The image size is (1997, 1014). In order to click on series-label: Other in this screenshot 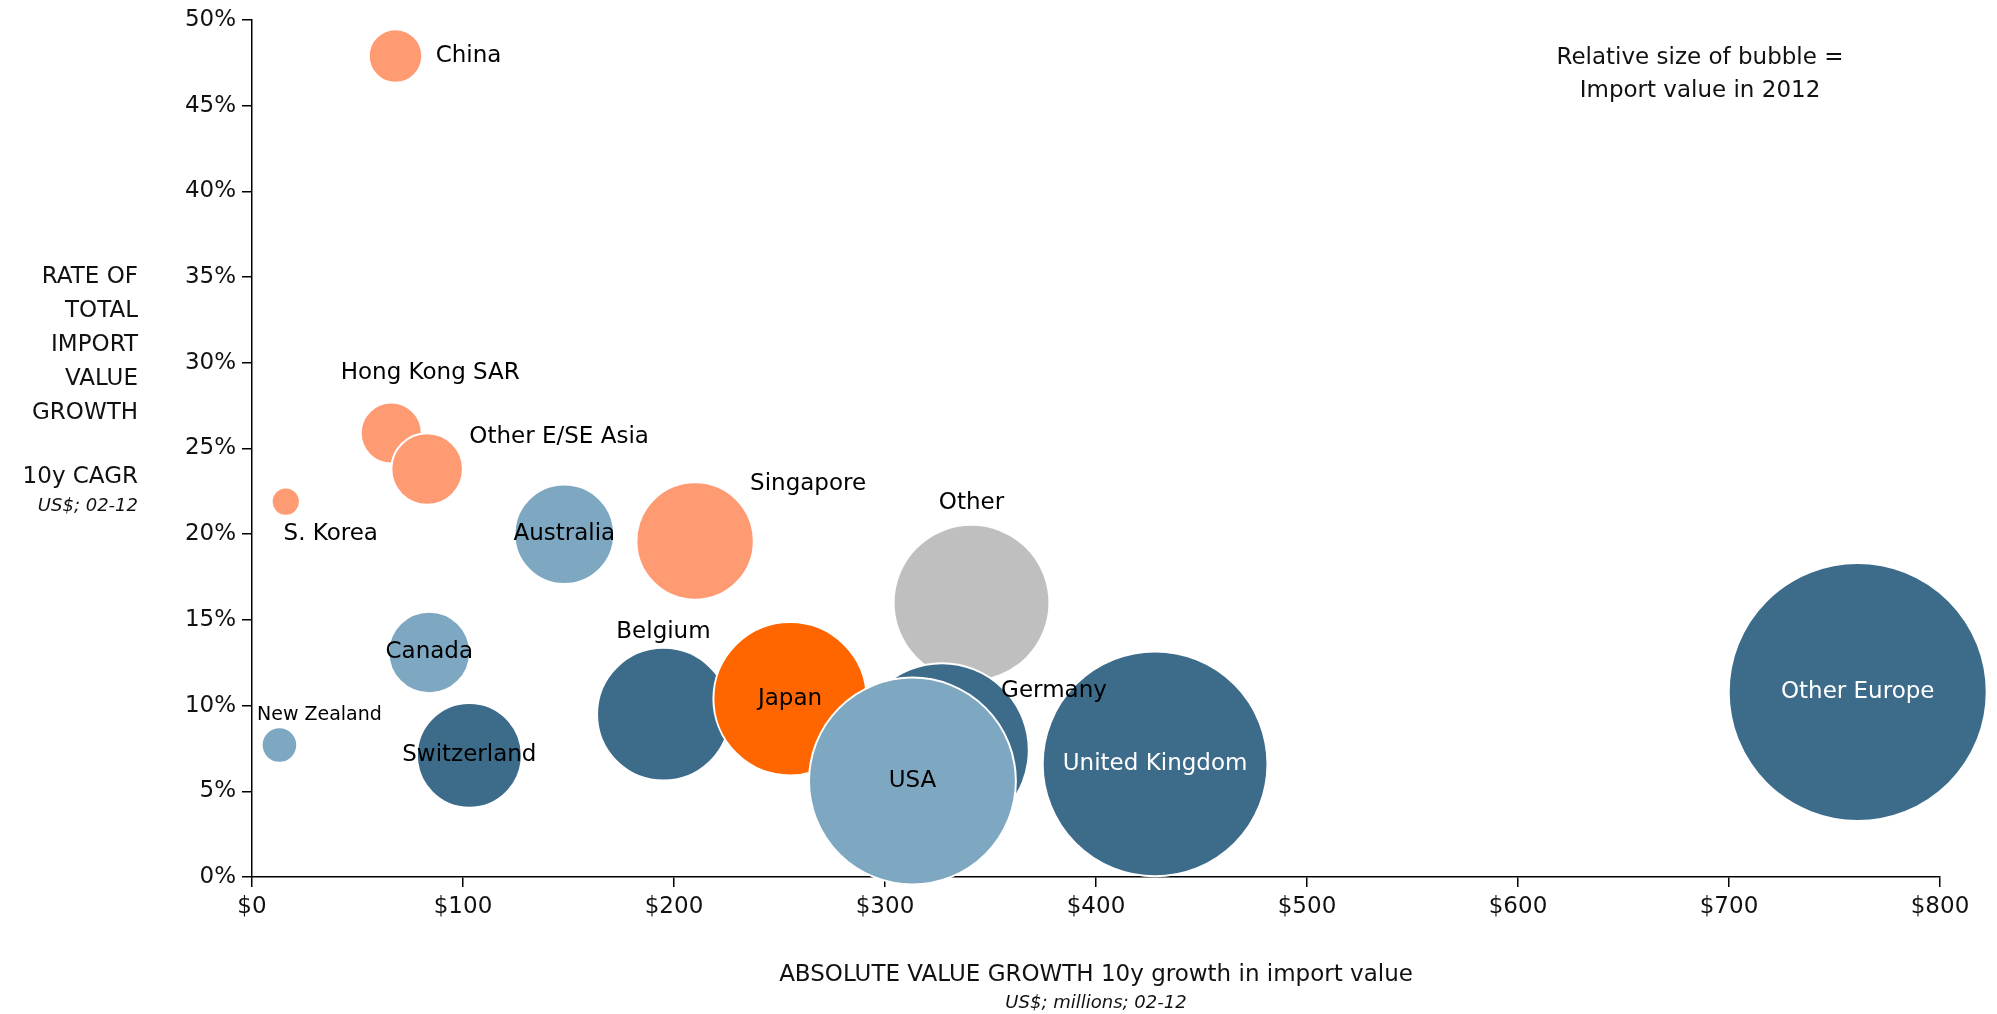, I will do `click(971, 500)`.